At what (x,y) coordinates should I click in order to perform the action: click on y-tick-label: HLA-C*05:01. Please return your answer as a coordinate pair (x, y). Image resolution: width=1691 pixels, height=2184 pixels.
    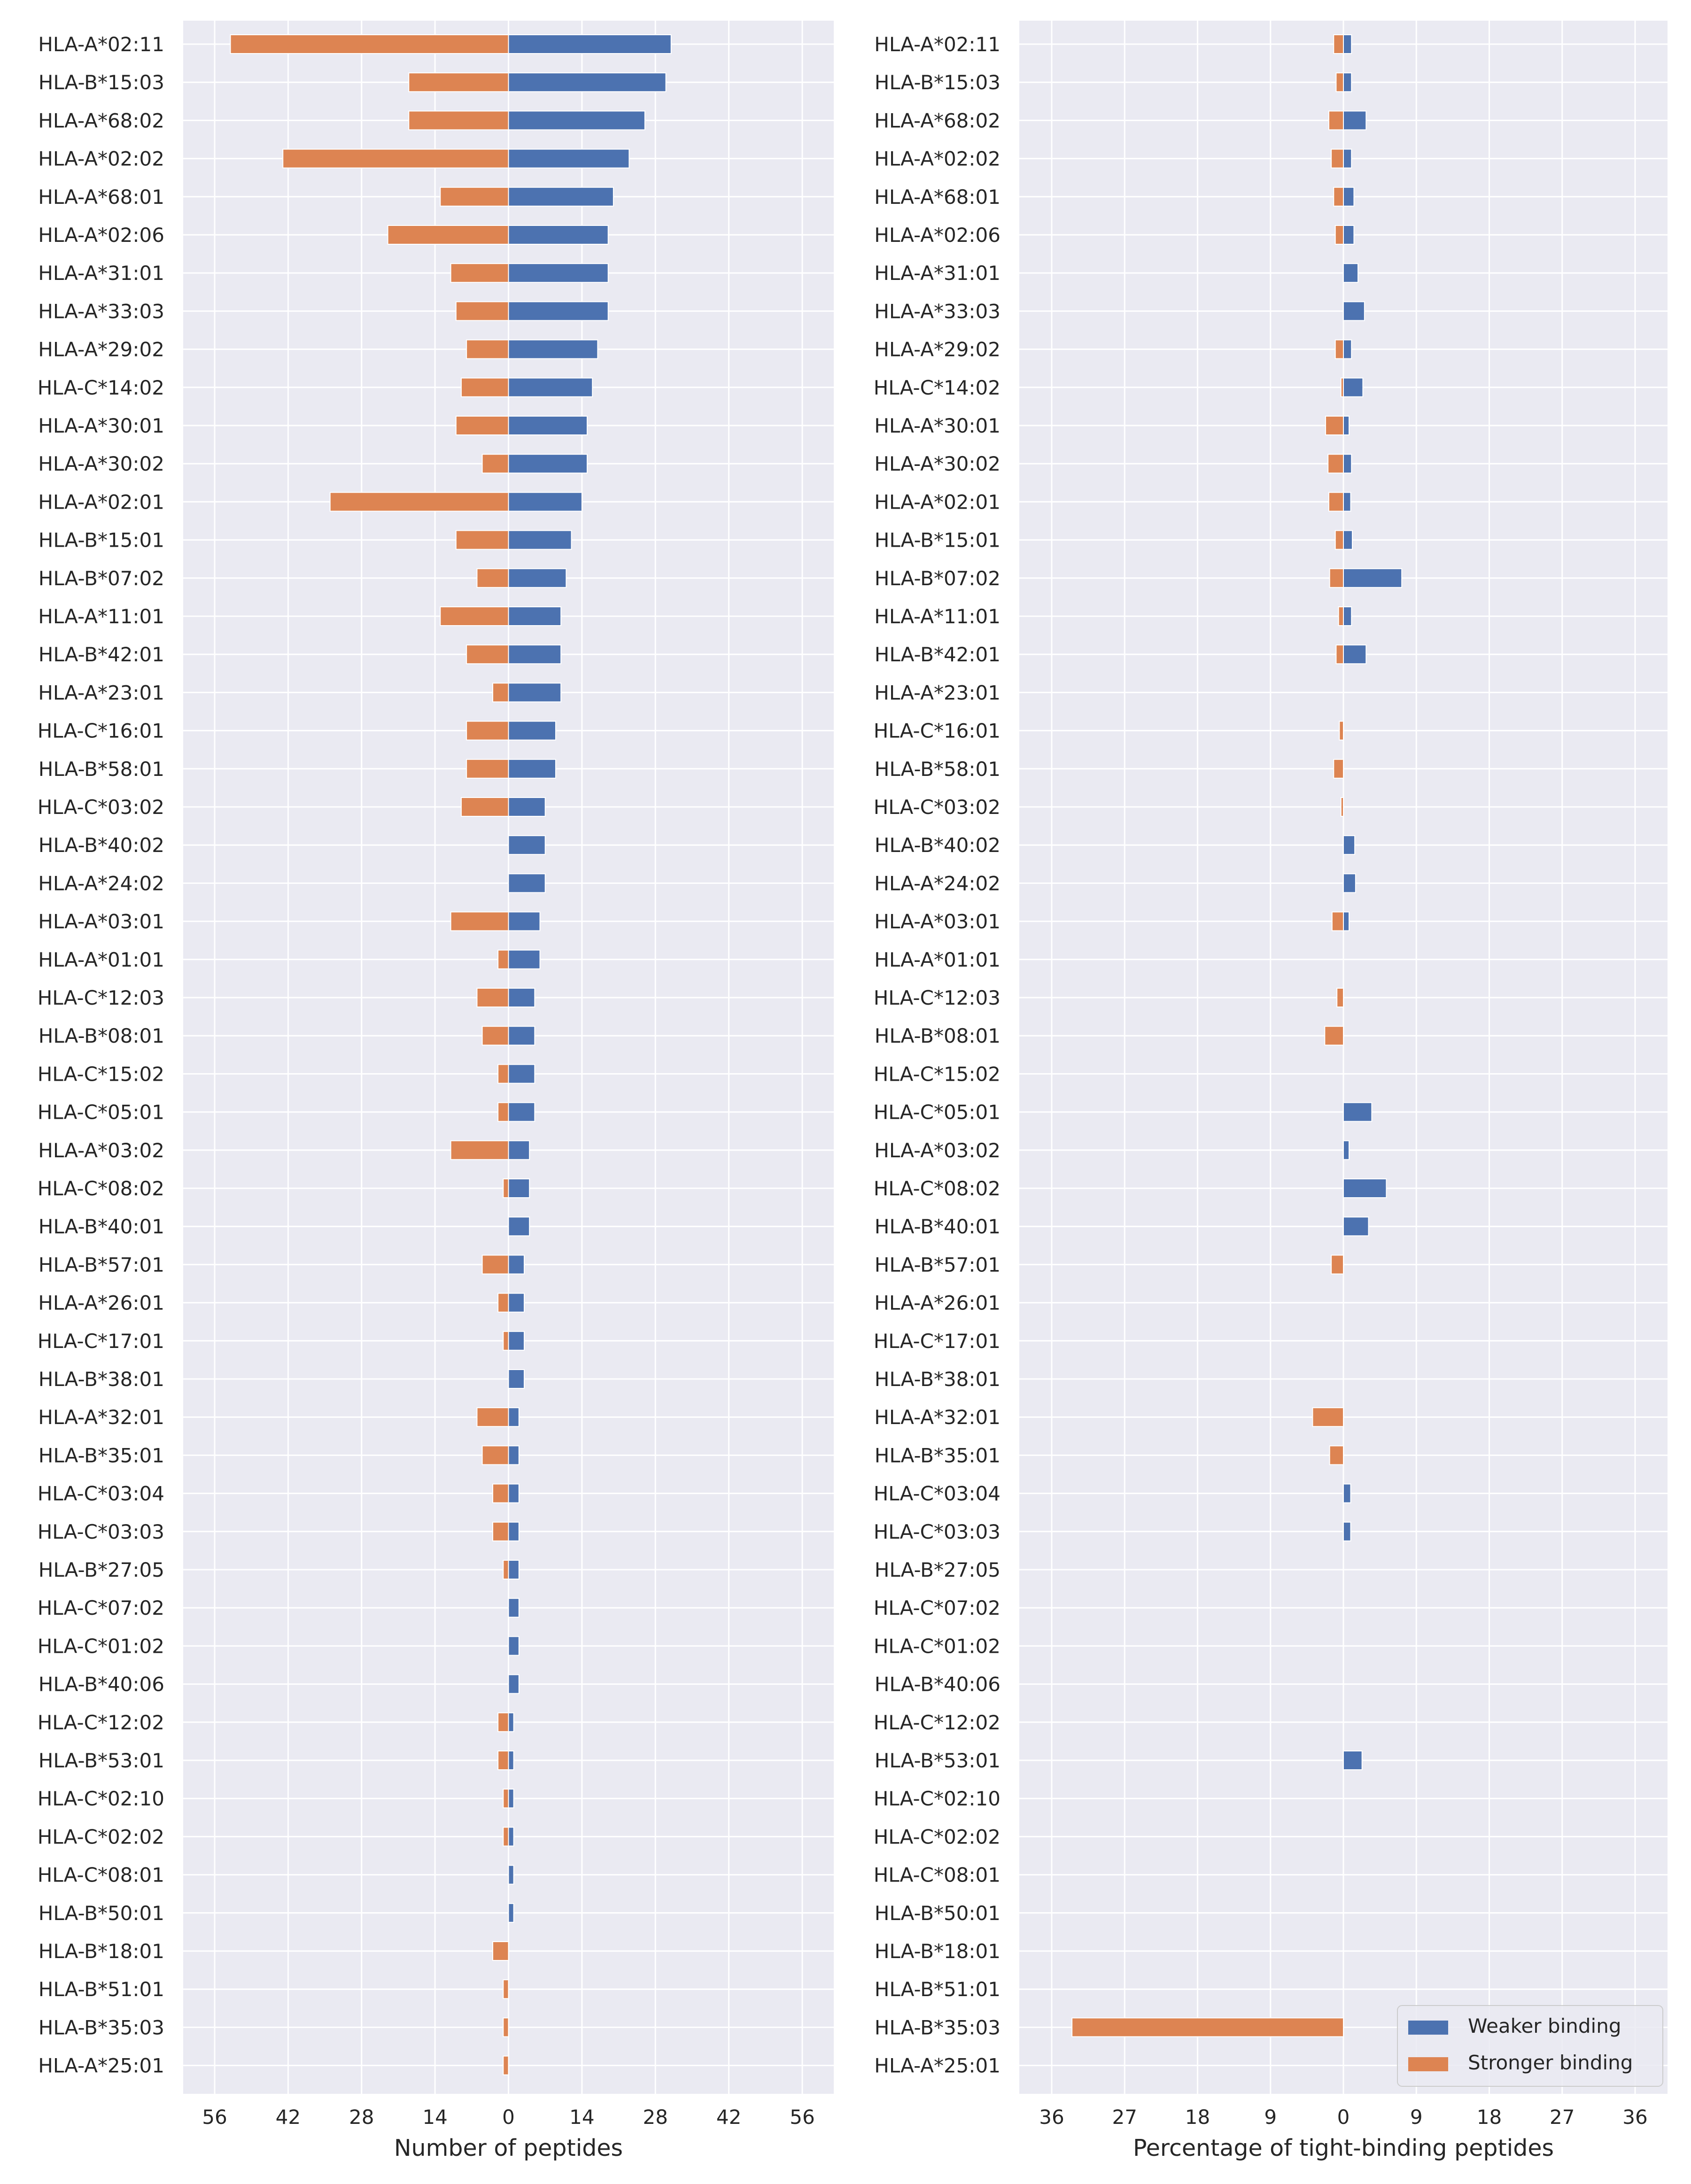
    Looking at the image, I should click on (101, 1112).